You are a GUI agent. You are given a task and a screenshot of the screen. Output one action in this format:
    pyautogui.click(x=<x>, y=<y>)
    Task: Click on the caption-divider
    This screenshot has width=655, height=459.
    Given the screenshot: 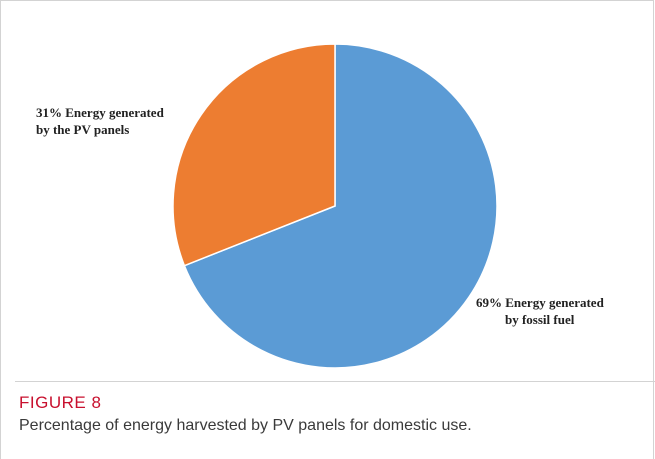 What is the action you would take?
    pyautogui.click(x=335, y=381)
    